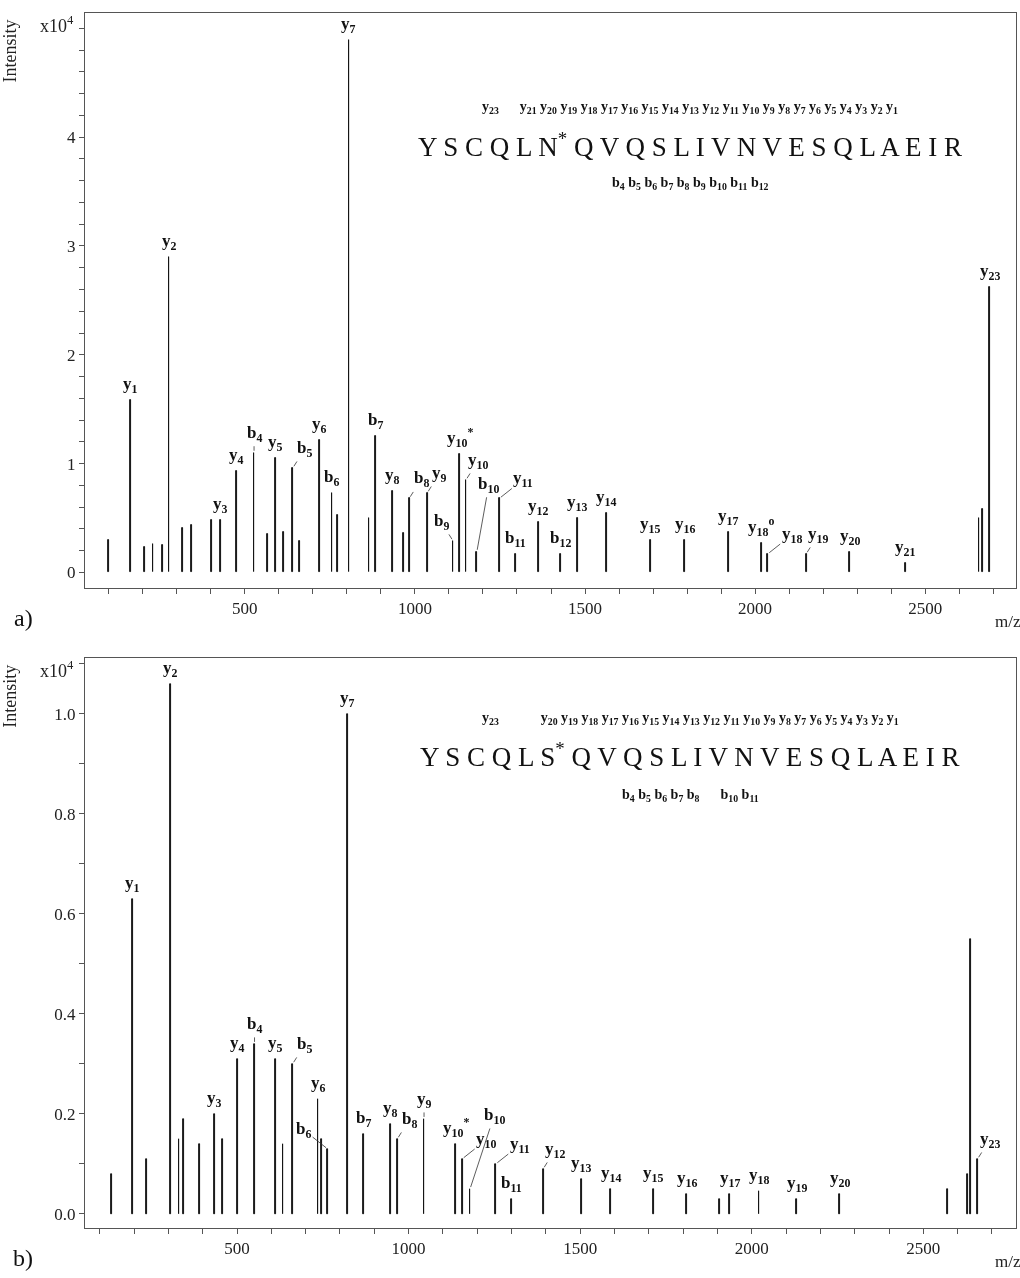 The image size is (1020, 1278). What do you see at coordinates (71, 464) in the screenshot?
I see `y-tick-label: 1` at bounding box center [71, 464].